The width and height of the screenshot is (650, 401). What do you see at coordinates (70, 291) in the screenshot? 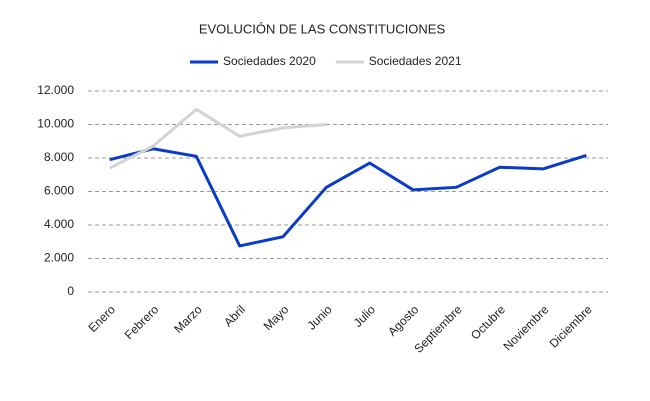
I see `y-tick-label: 0` at bounding box center [70, 291].